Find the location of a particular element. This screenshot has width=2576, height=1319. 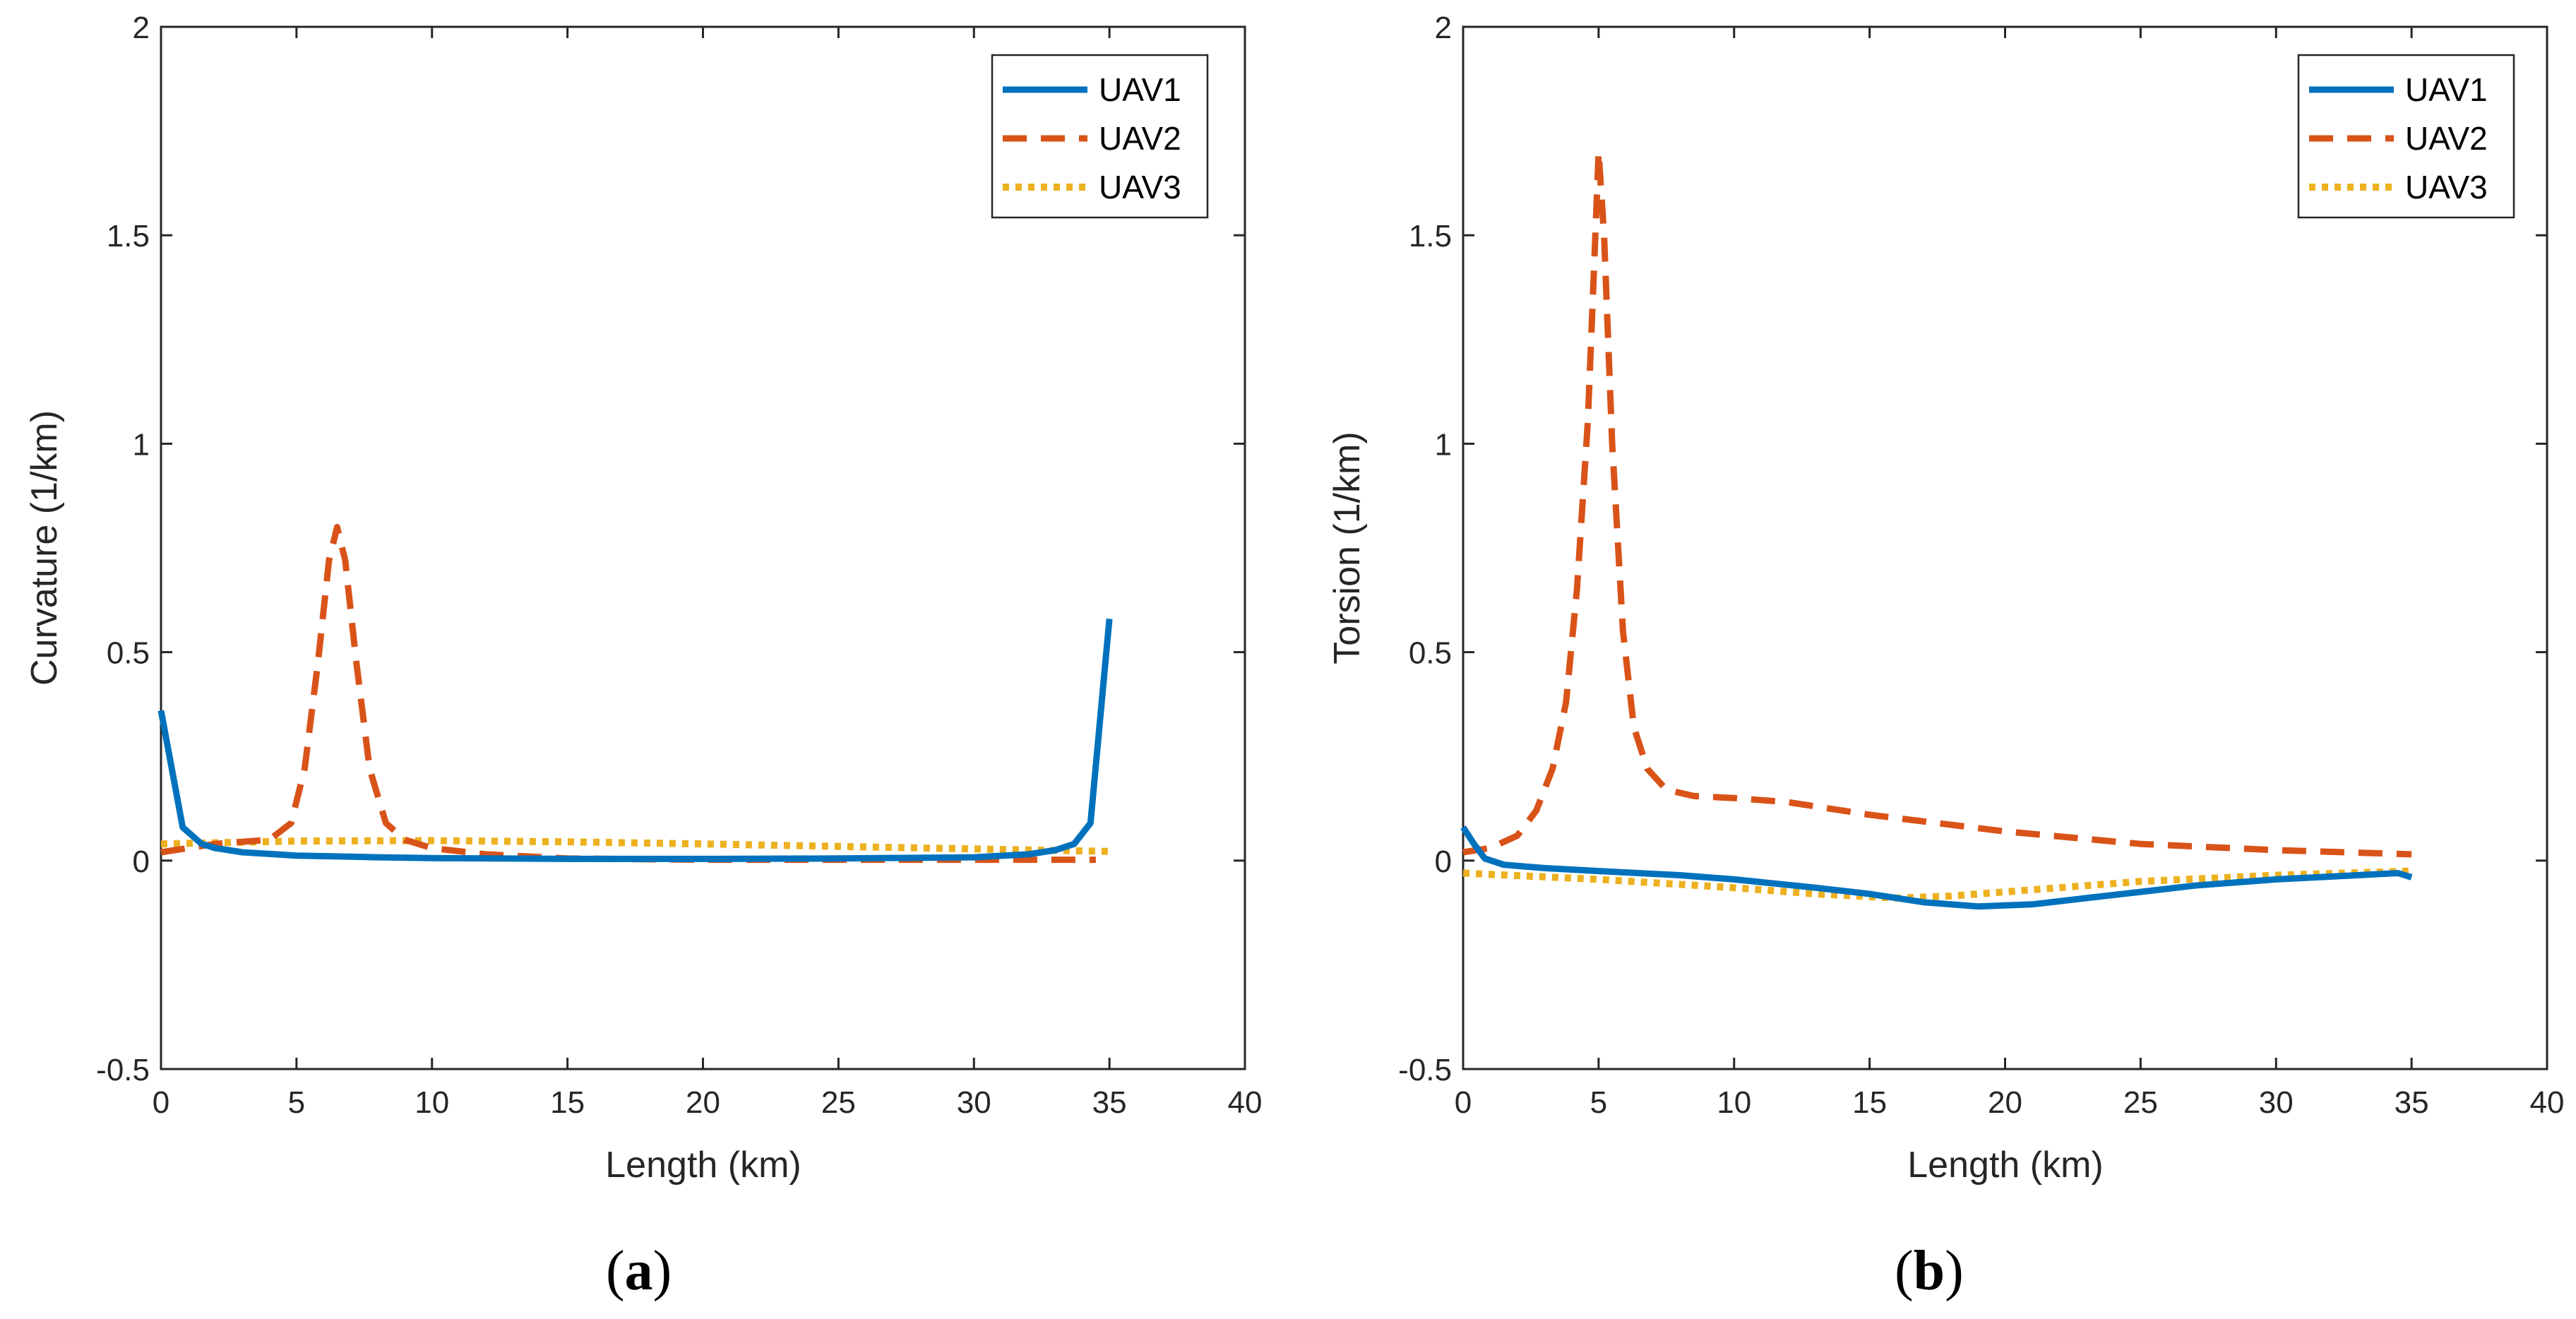

panel-b-legend-label-uav1: UAV1 is located at coordinates (2446, 89).